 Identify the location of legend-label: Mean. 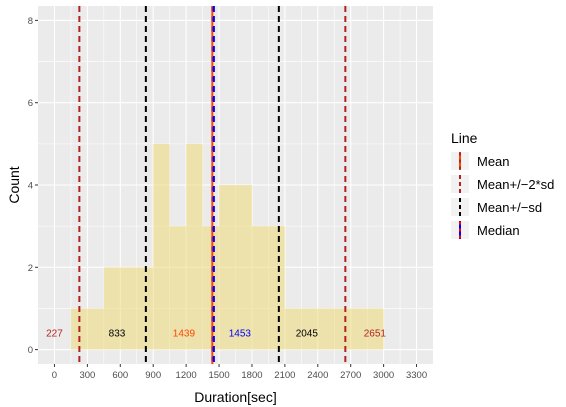
(493, 161).